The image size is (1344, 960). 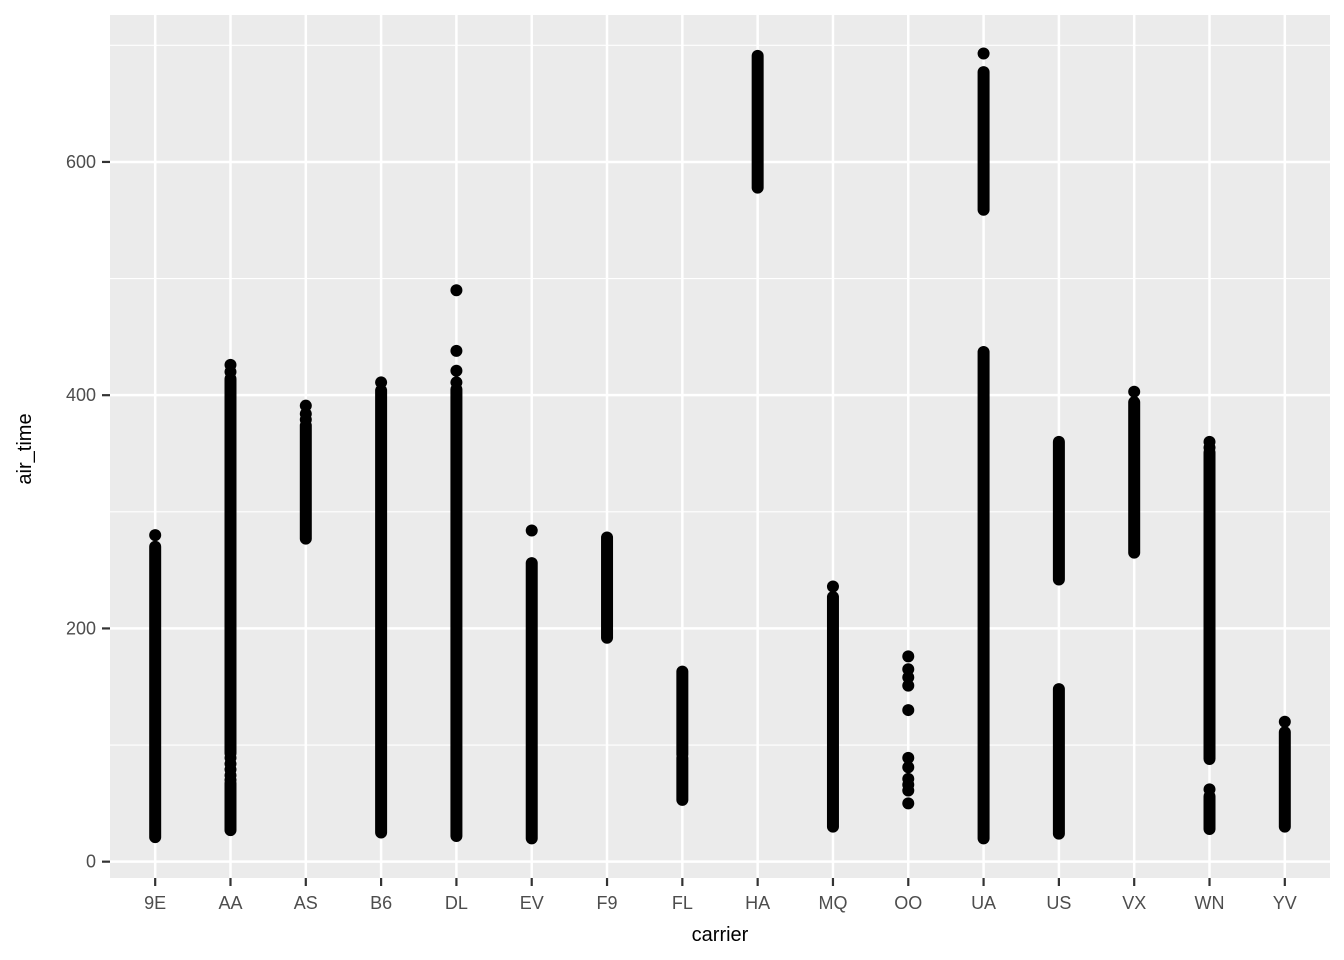 What do you see at coordinates (306, 903) in the screenshot?
I see `x-tick-label-AS: AS` at bounding box center [306, 903].